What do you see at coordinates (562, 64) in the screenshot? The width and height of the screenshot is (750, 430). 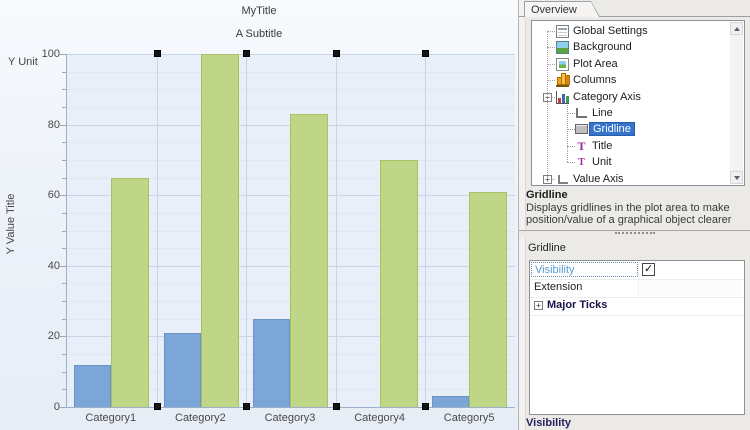 I see `plot-area-icon` at bounding box center [562, 64].